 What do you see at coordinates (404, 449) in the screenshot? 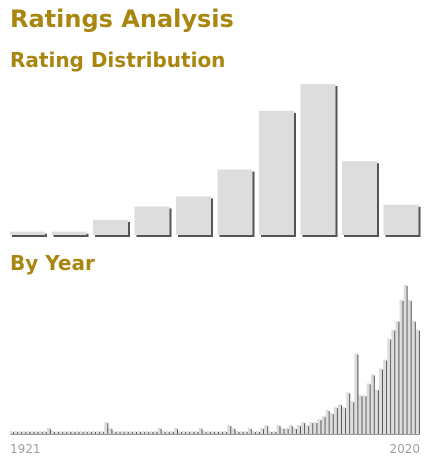
I see `x-tick-label-end: 2020` at bounding box center [404, 449].